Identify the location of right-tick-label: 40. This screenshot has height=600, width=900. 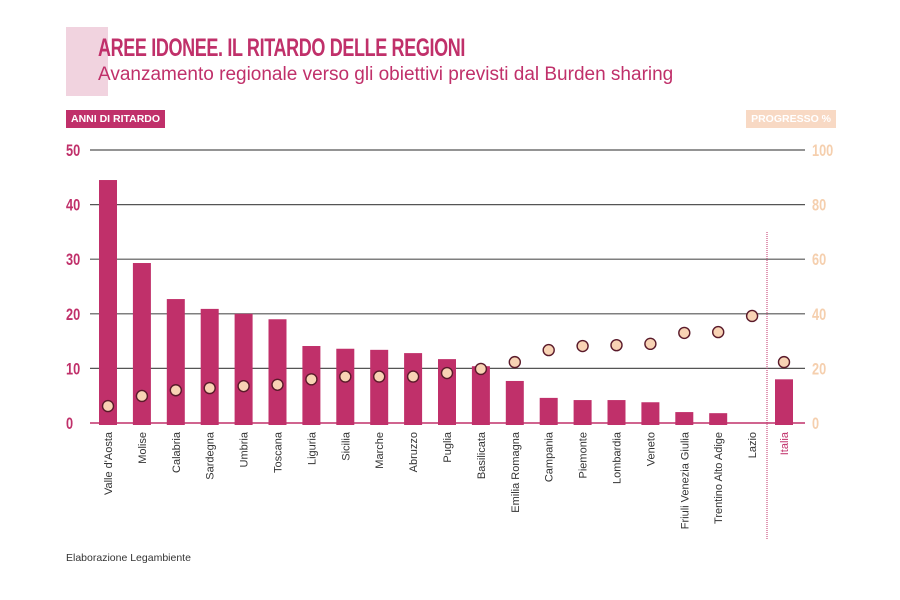
(819, 314).